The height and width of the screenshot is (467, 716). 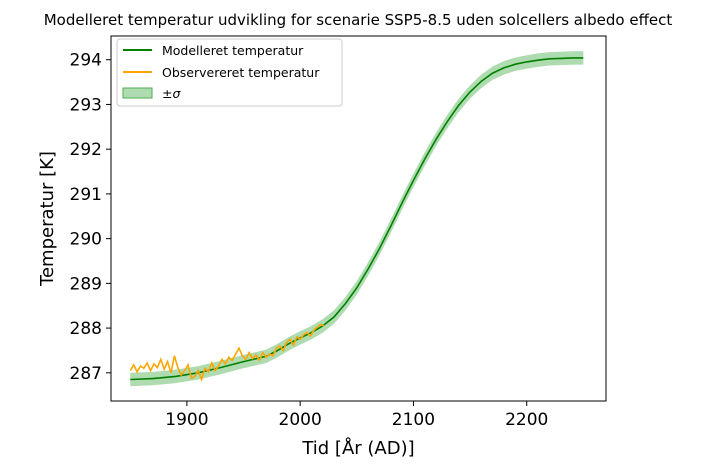 What do you see at coordinates (413, 420) in the screenshot?
I see `x-tick-label: 2100` at bounding box center [413, 420].